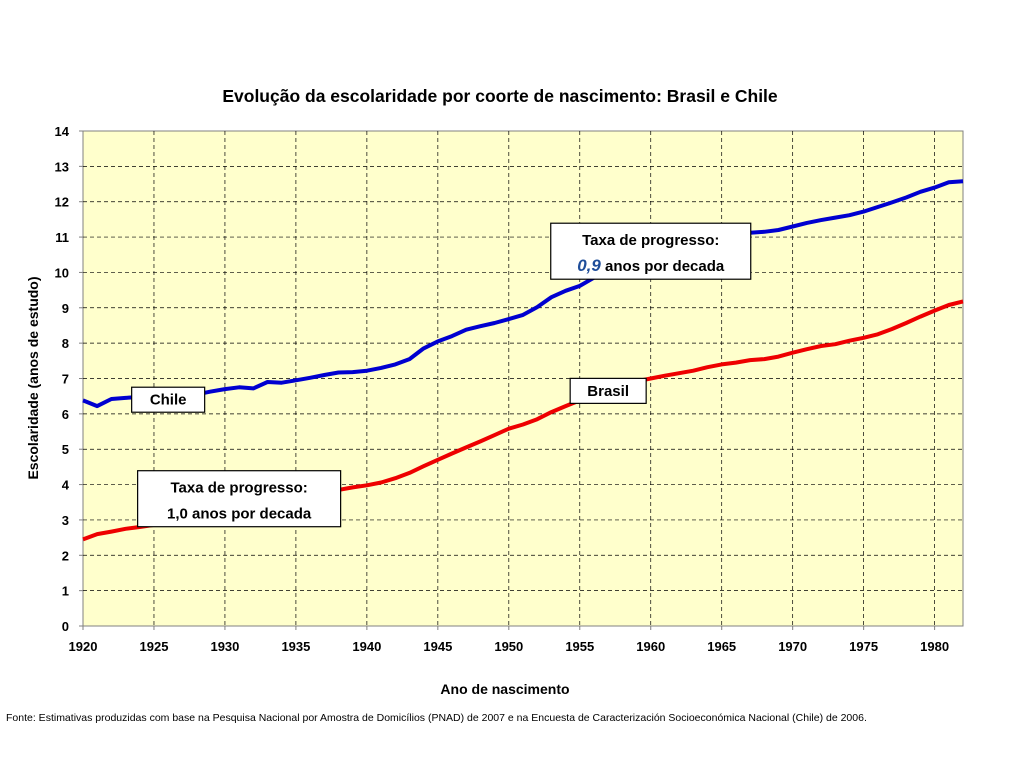 This screenshot has height=768, width=1024. What do you see at coordinates (62, 202) in the screenshot?
I see `y-tick-label: 12` at bounding box center [62, 202].